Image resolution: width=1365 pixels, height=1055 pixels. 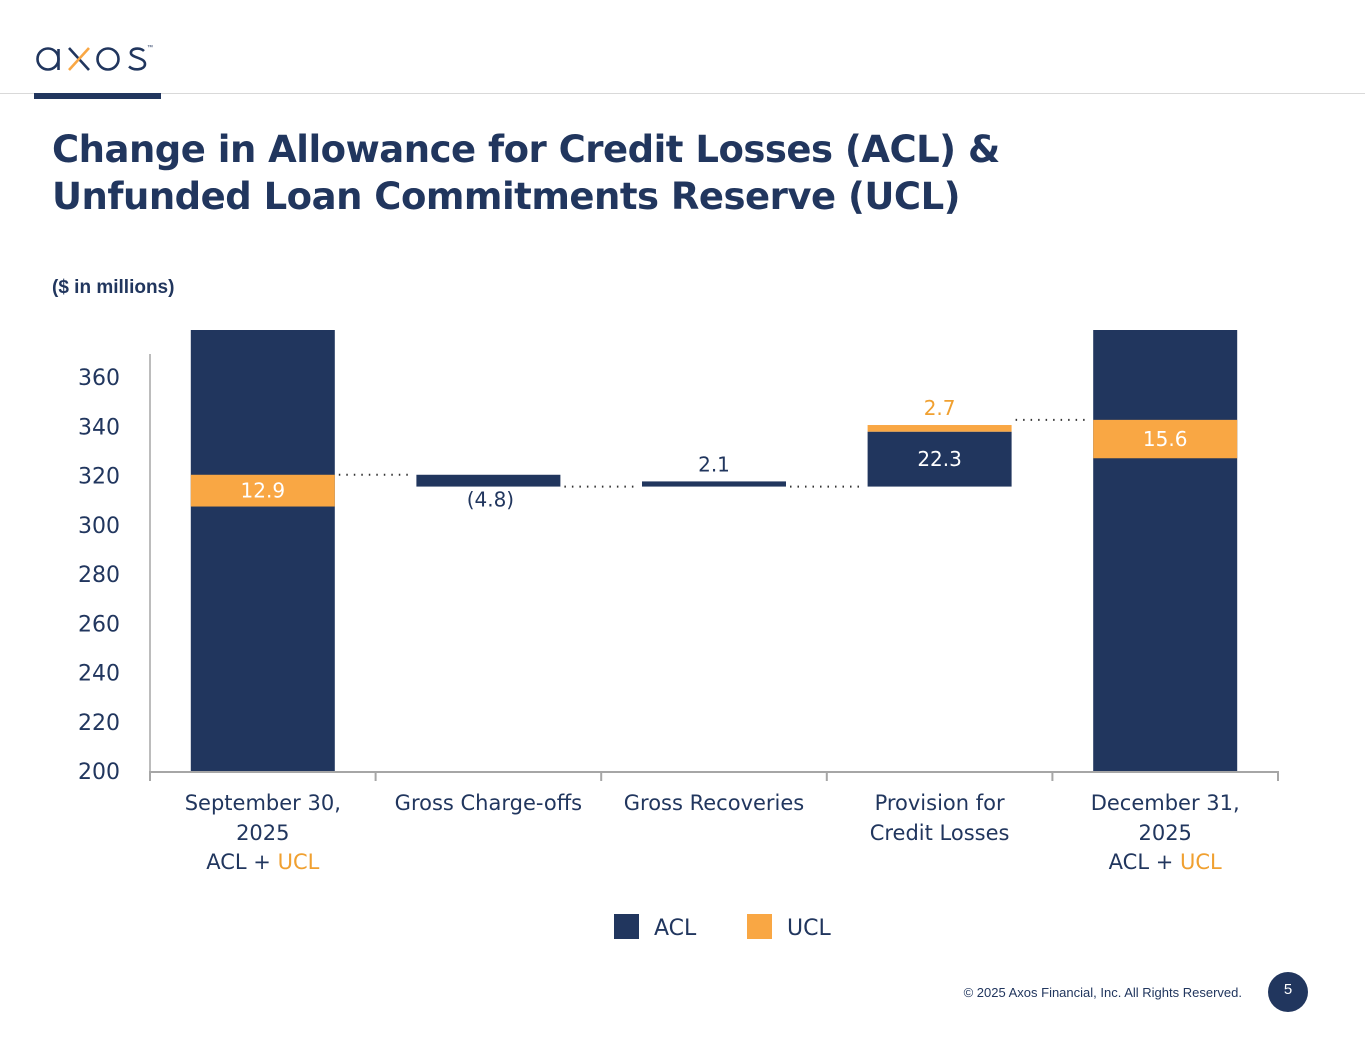 What do you see at coordinates (99, 674) in the screenshot?
I see `y-tick-label: 240` at bounding box center [99, 674].